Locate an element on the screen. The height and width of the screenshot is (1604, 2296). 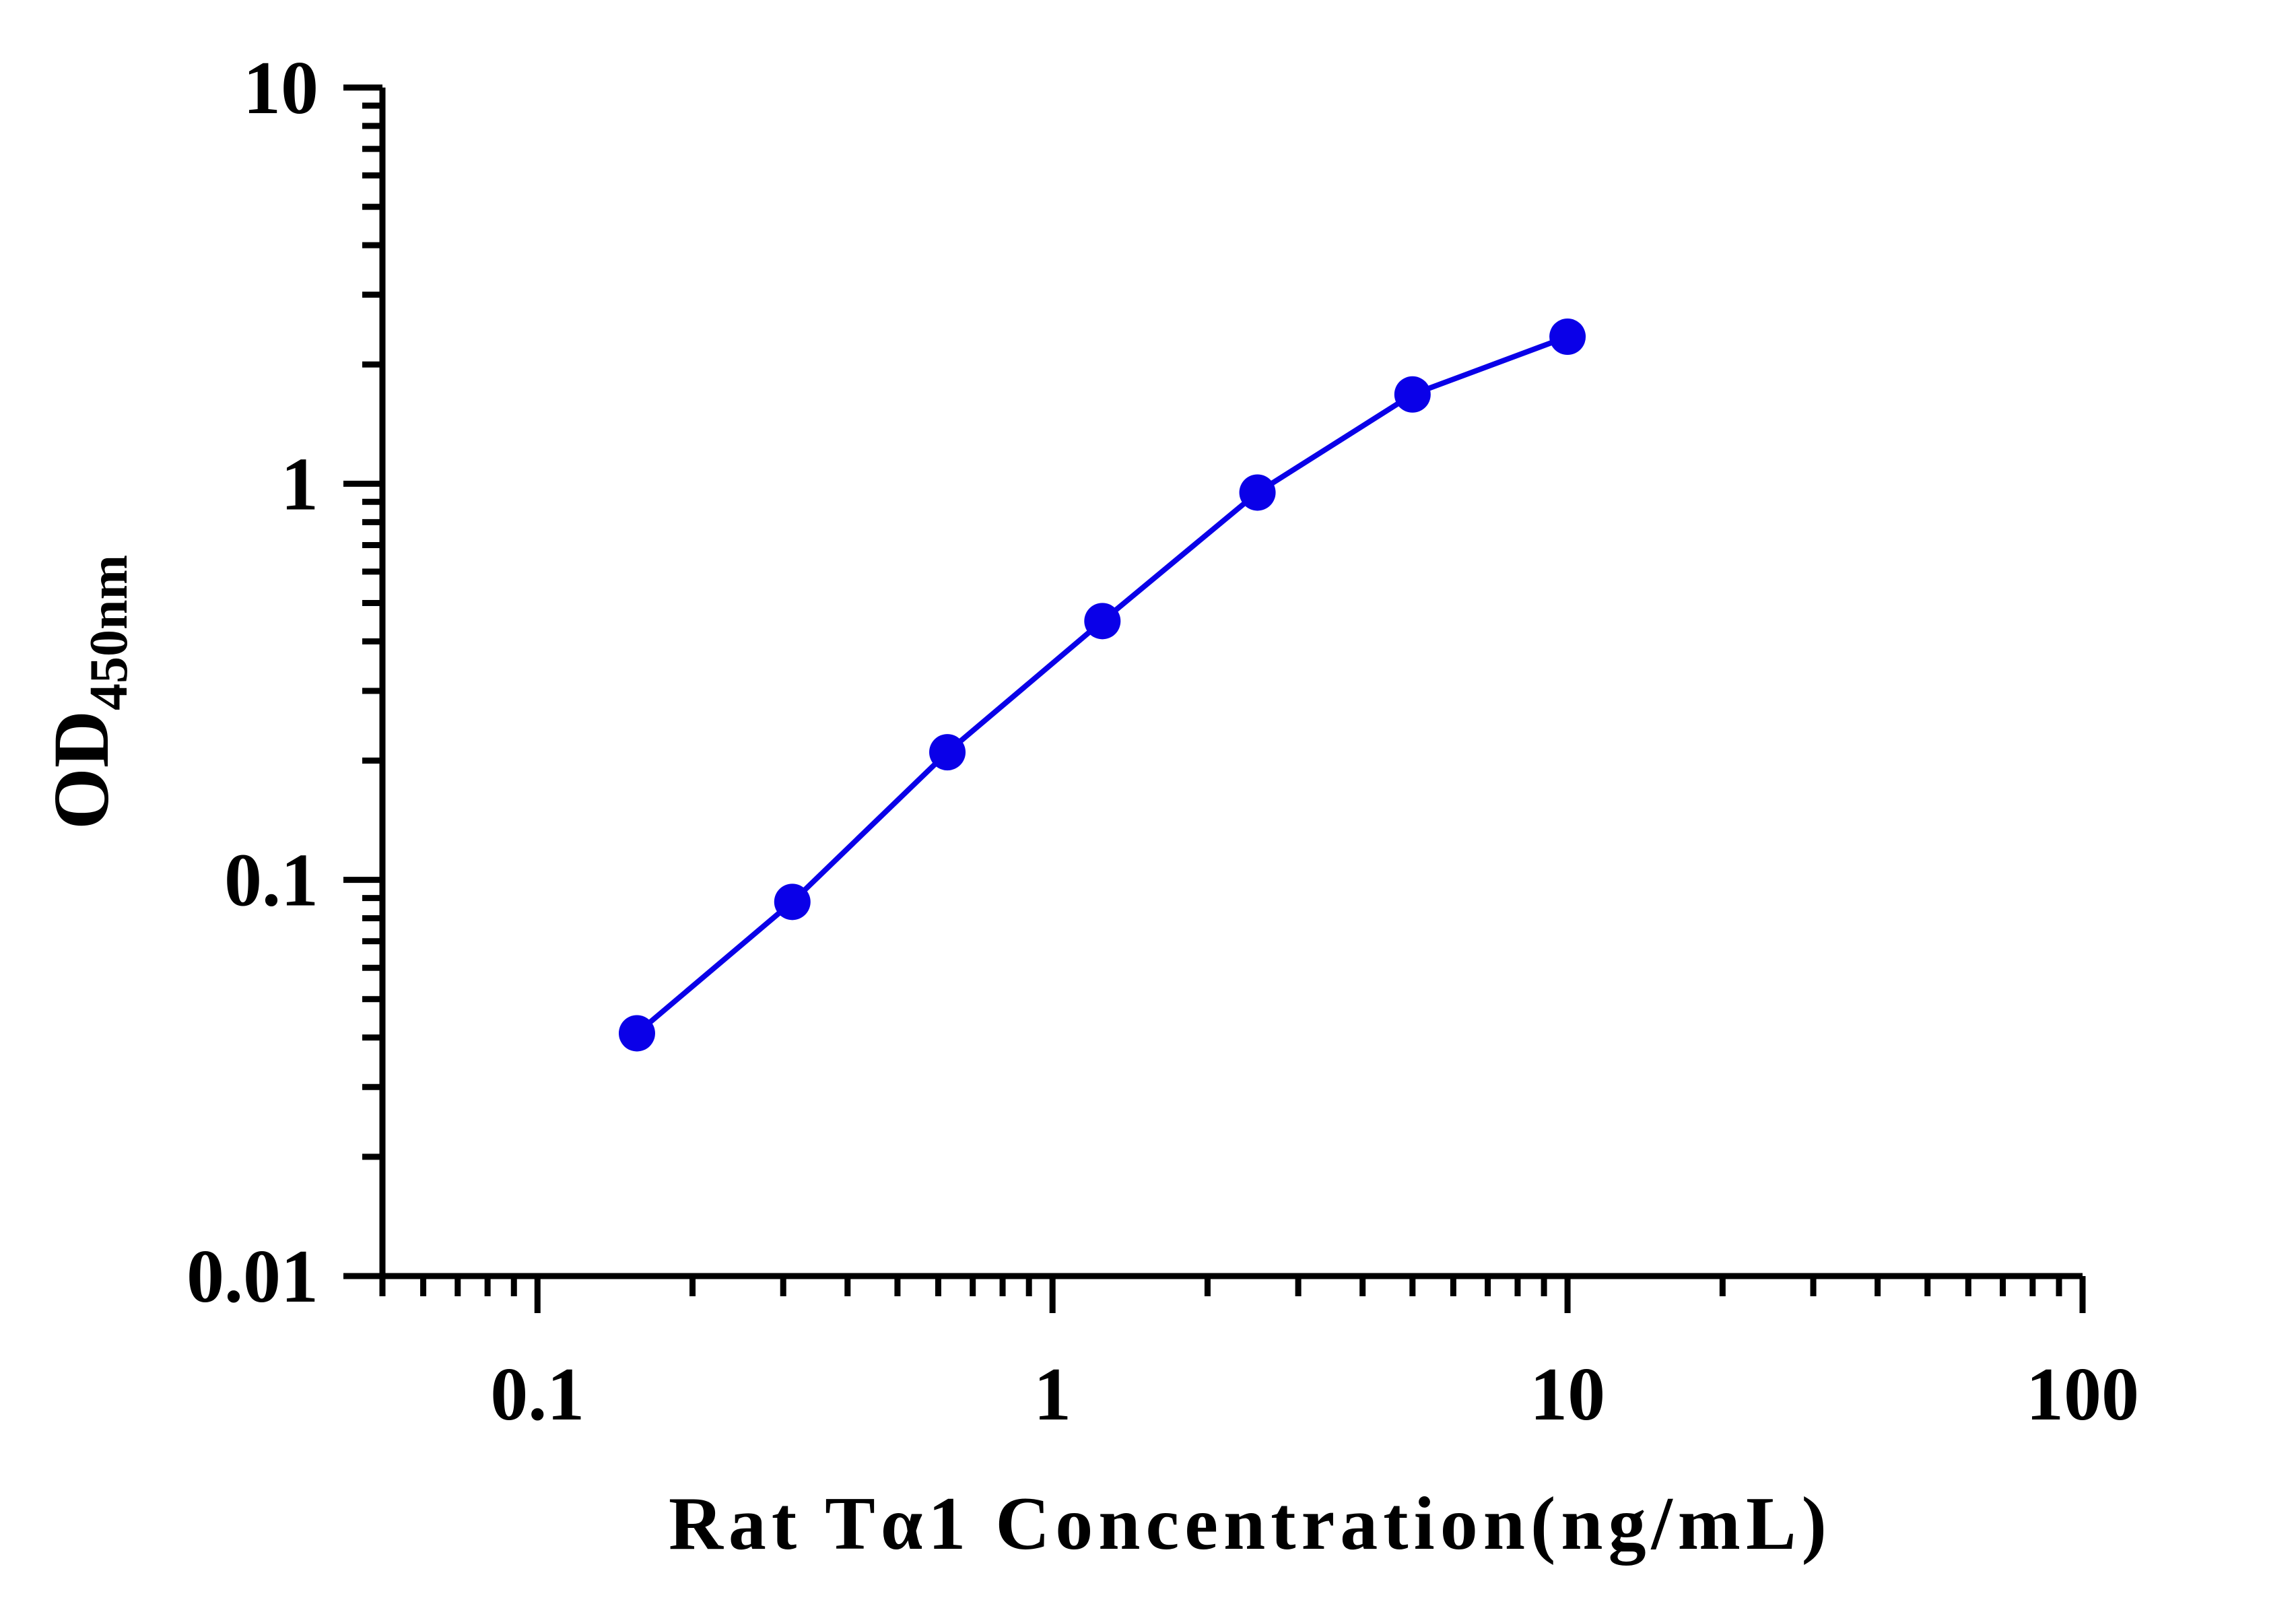
y-tick-label: 10 is located at coordinates (280, 88).